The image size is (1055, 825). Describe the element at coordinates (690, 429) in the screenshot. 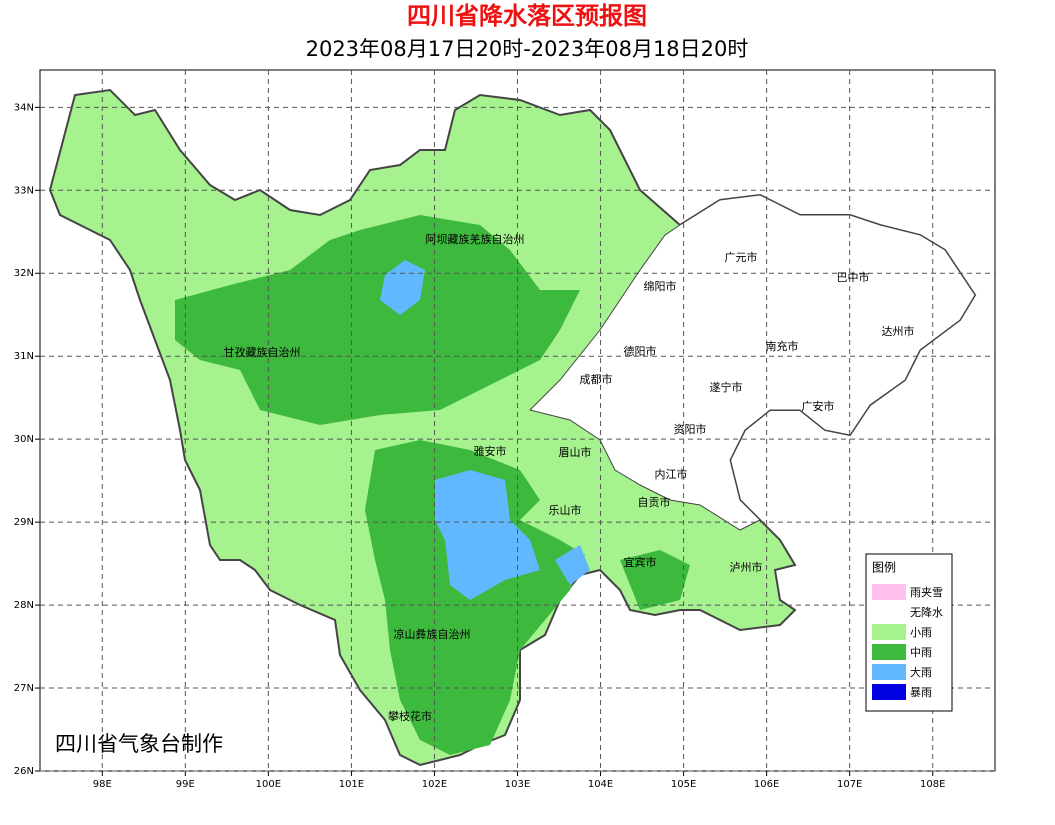

I see `region-label: 资阳市` at that location.